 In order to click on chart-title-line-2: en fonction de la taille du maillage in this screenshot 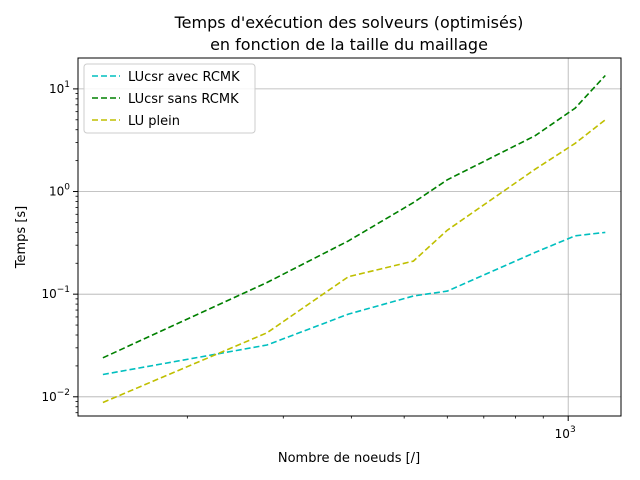, I will do `click(349, 44)`.